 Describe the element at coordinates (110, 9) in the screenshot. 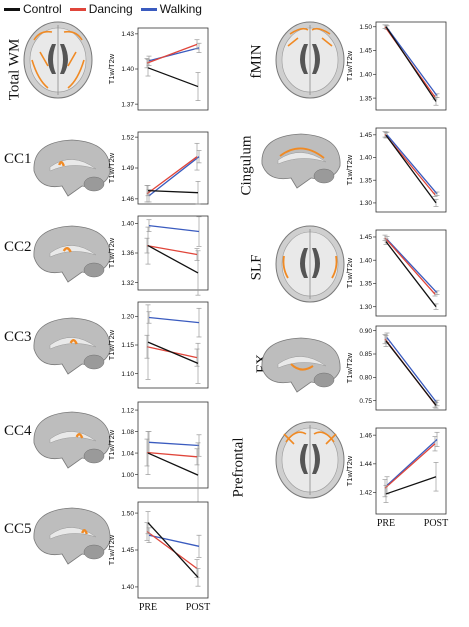

I see `legend-label: Dancing` at that location.